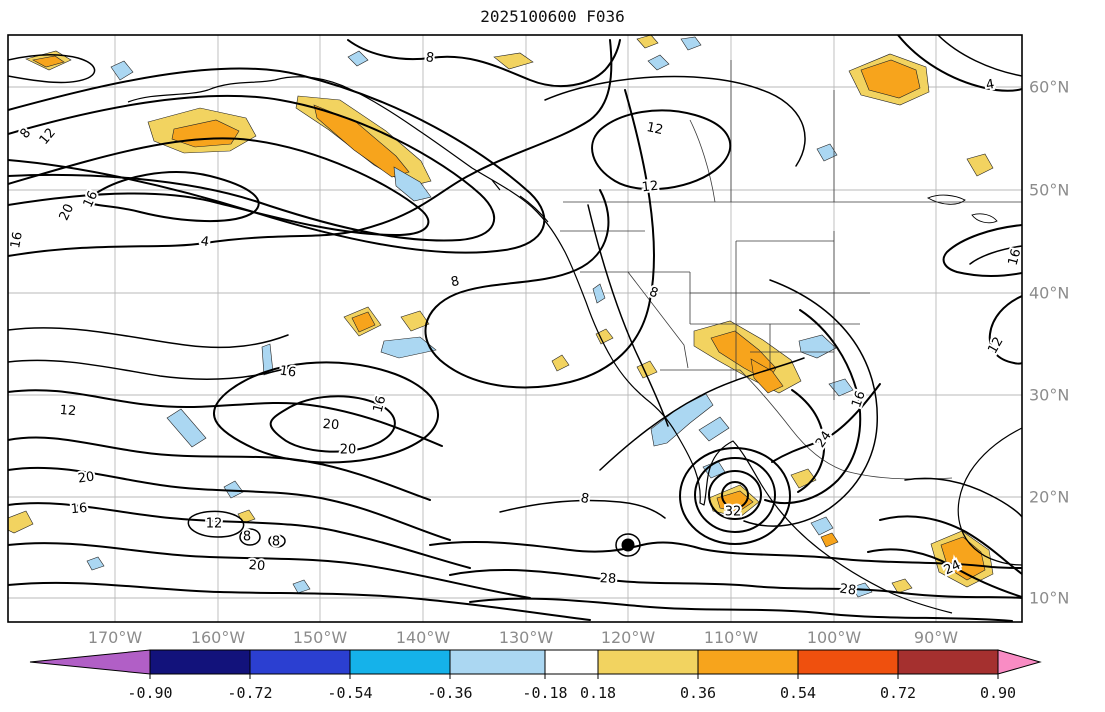 The image size is (1105, 712). I want to click on great-lakes-element, so click(984, 218).